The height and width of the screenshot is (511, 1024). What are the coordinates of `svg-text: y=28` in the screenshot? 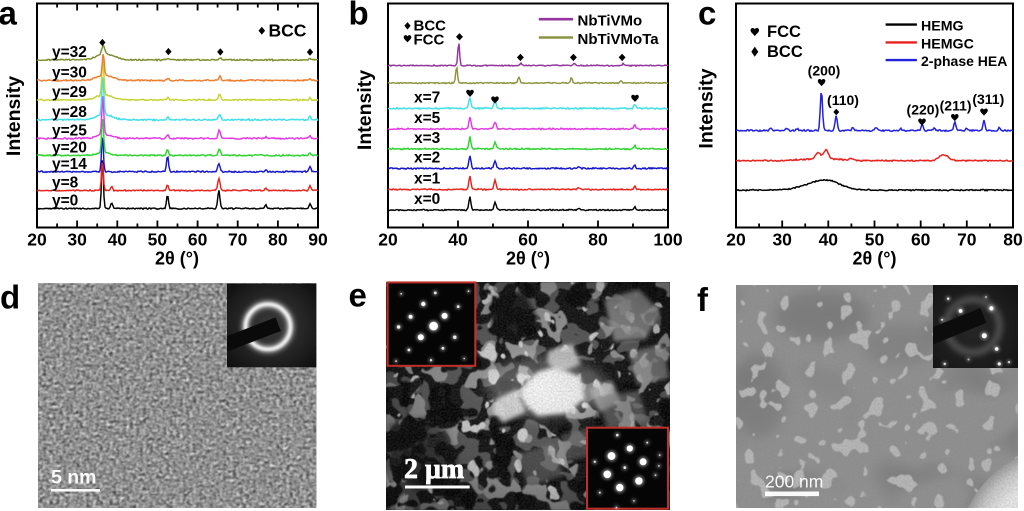 It's located at (69, 112).